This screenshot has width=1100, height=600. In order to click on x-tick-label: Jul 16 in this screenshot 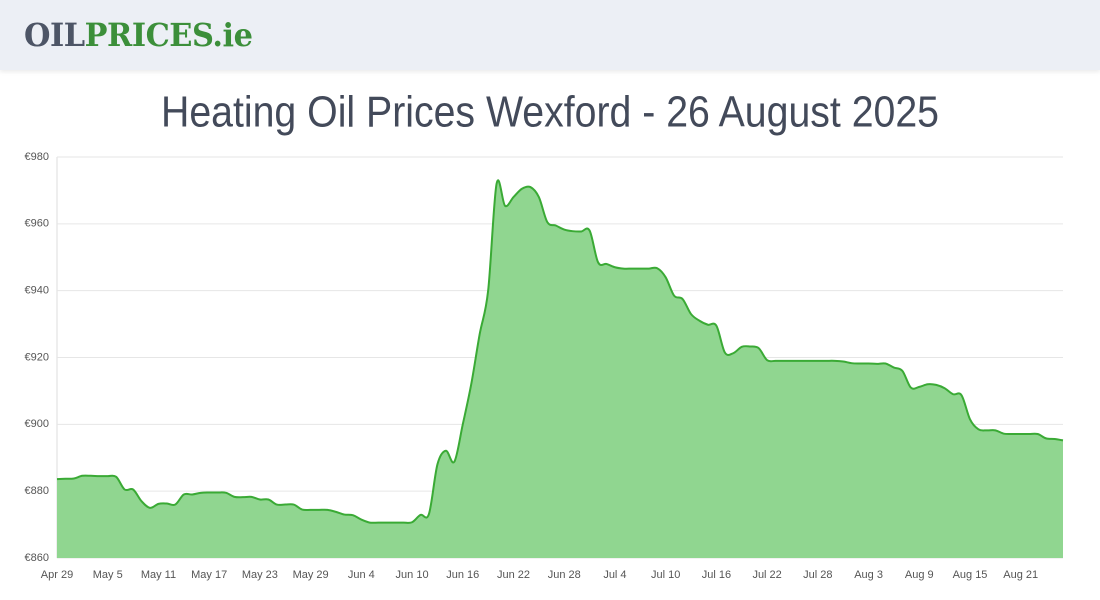, I will do `click(716, 575)`.